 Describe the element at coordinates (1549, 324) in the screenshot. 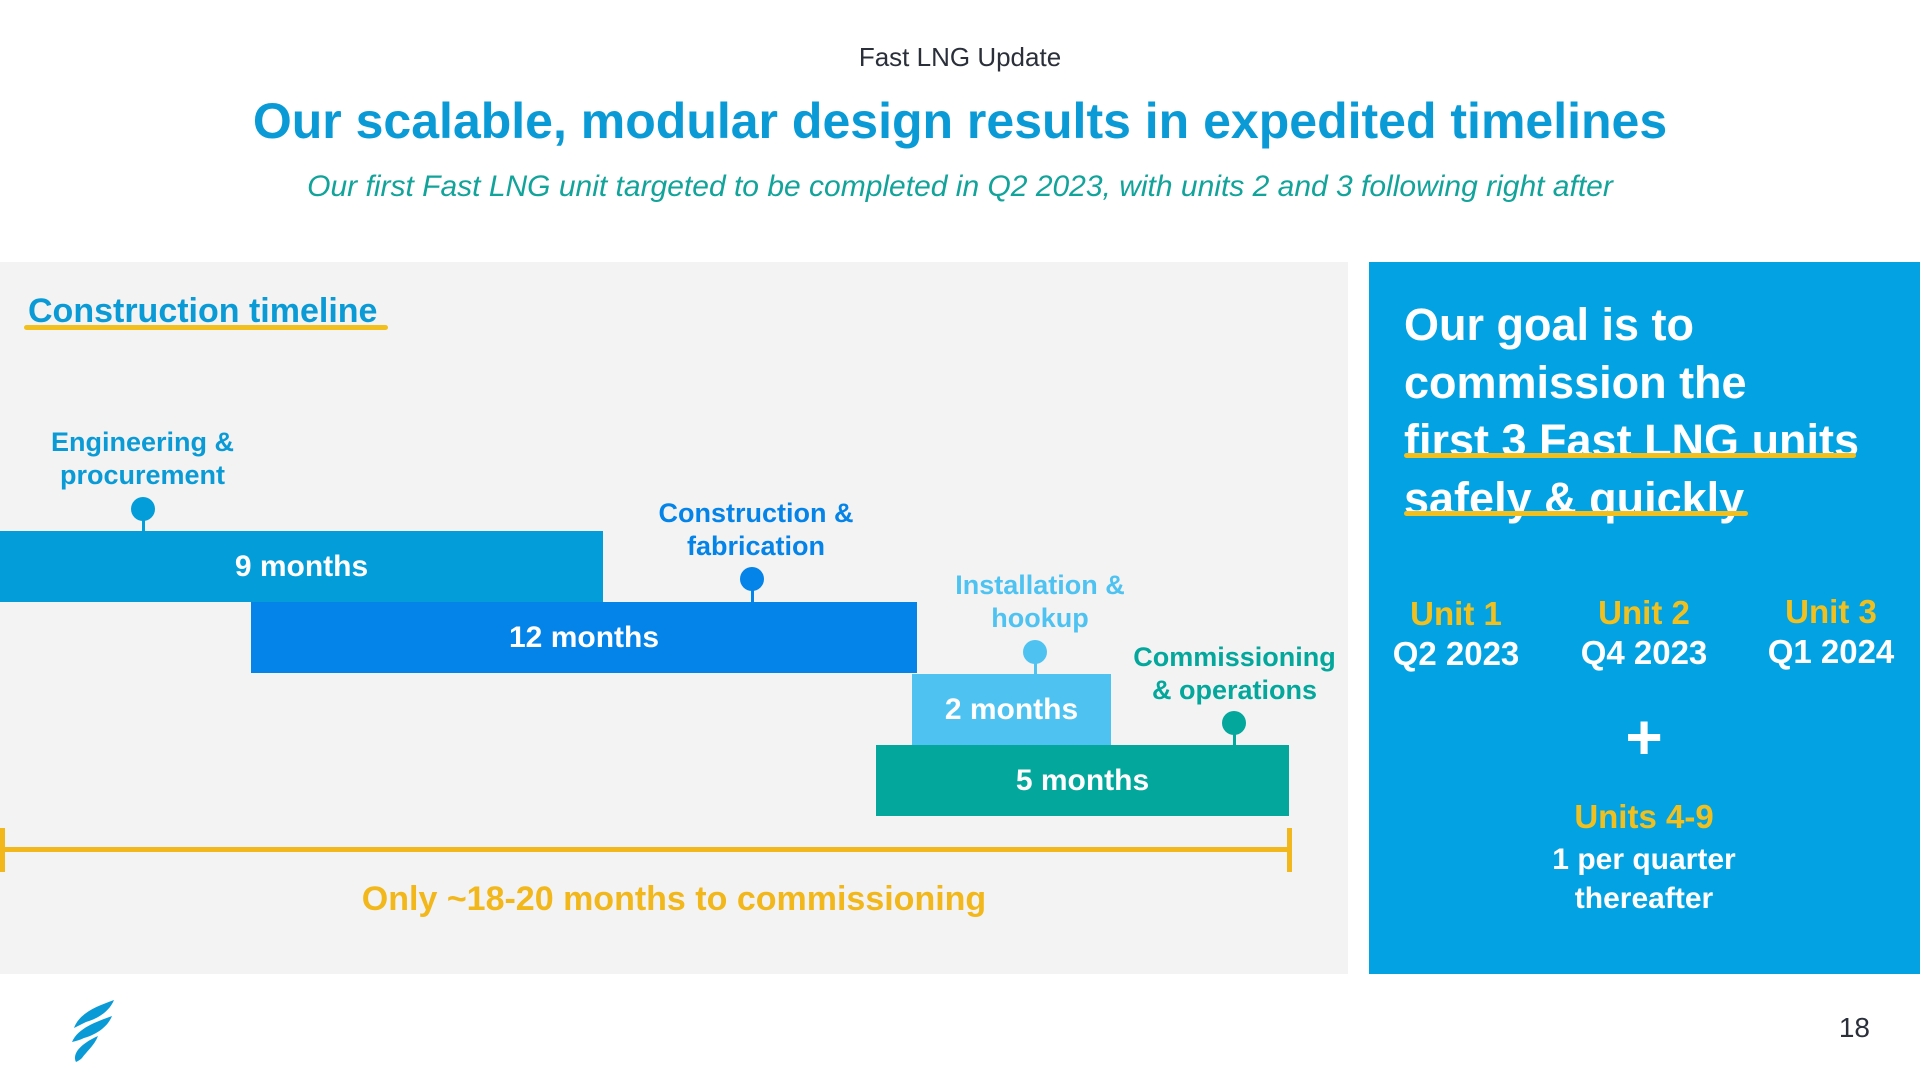

I see `goal-line: Our goal is to` at that location.